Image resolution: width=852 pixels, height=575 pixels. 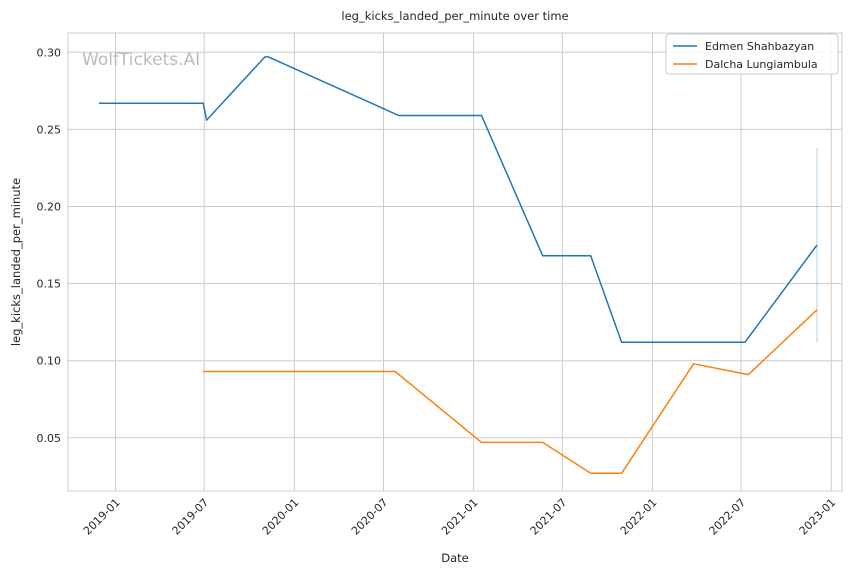 I want to click on legend-label-1: Edmen Shahbazyan, so click(x=759, y=46).